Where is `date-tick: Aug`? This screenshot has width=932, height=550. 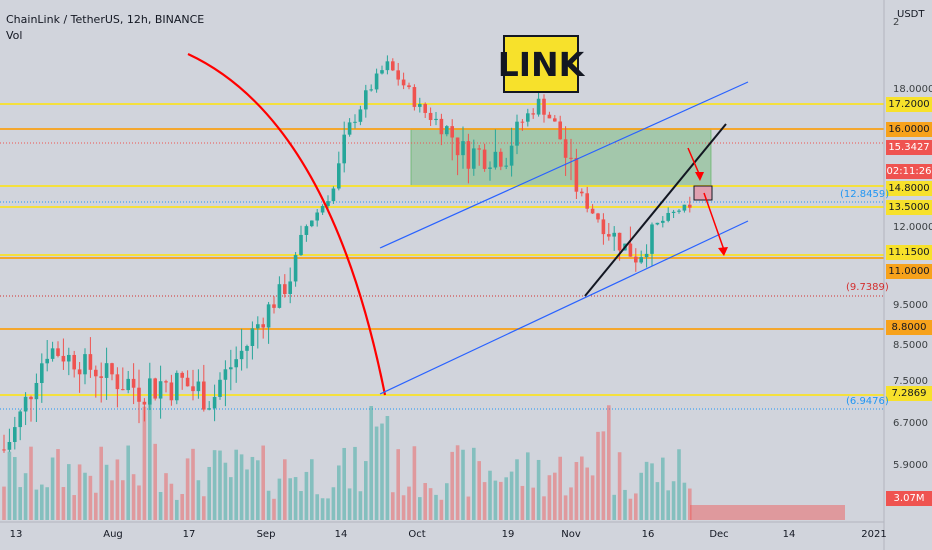 date-tick: Aug is located at coordinates (113, 534).